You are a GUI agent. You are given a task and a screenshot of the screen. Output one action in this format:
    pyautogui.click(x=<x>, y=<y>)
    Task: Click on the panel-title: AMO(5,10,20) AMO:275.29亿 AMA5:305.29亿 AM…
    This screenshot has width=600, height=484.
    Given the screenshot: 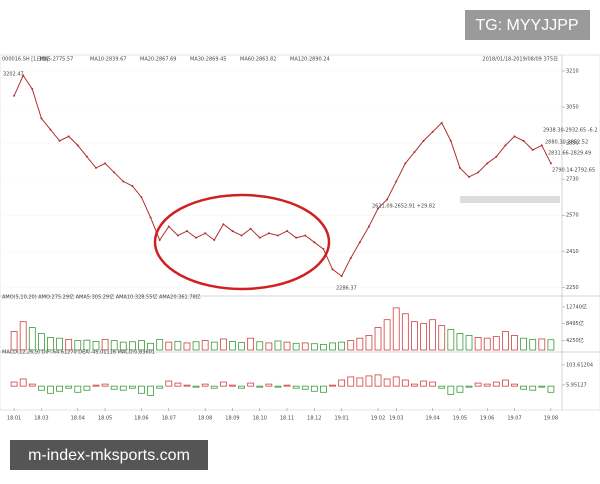 What is the action you would take?
    pyautogui.click(x=101, y=297)
    